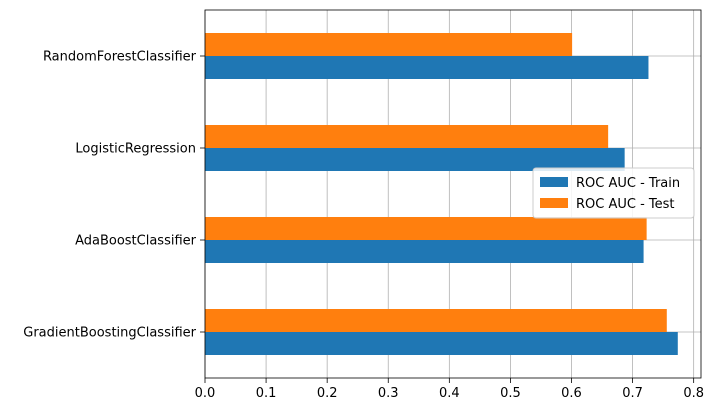  What do you see at coordinates (625, 204) in the screenshot?
I see `legend-label-1: ROC AUC - Test` at bounding box center [625, 204].